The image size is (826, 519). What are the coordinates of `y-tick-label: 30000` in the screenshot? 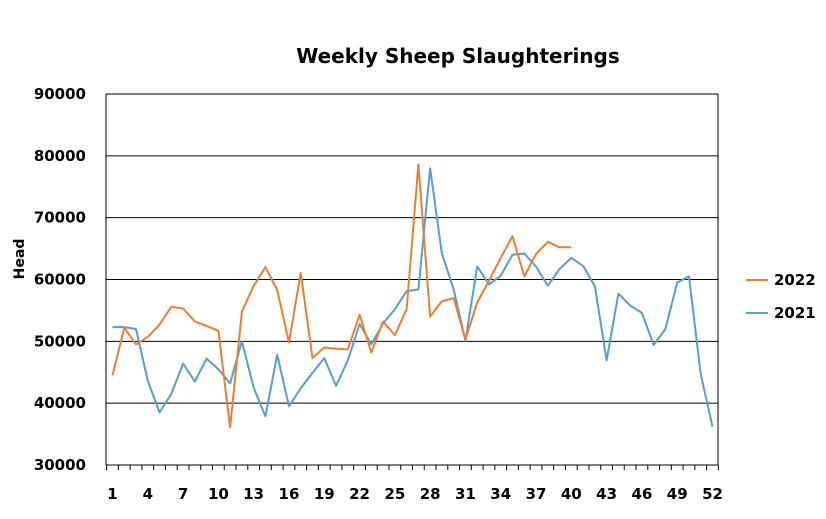 It's located at (60, 465).